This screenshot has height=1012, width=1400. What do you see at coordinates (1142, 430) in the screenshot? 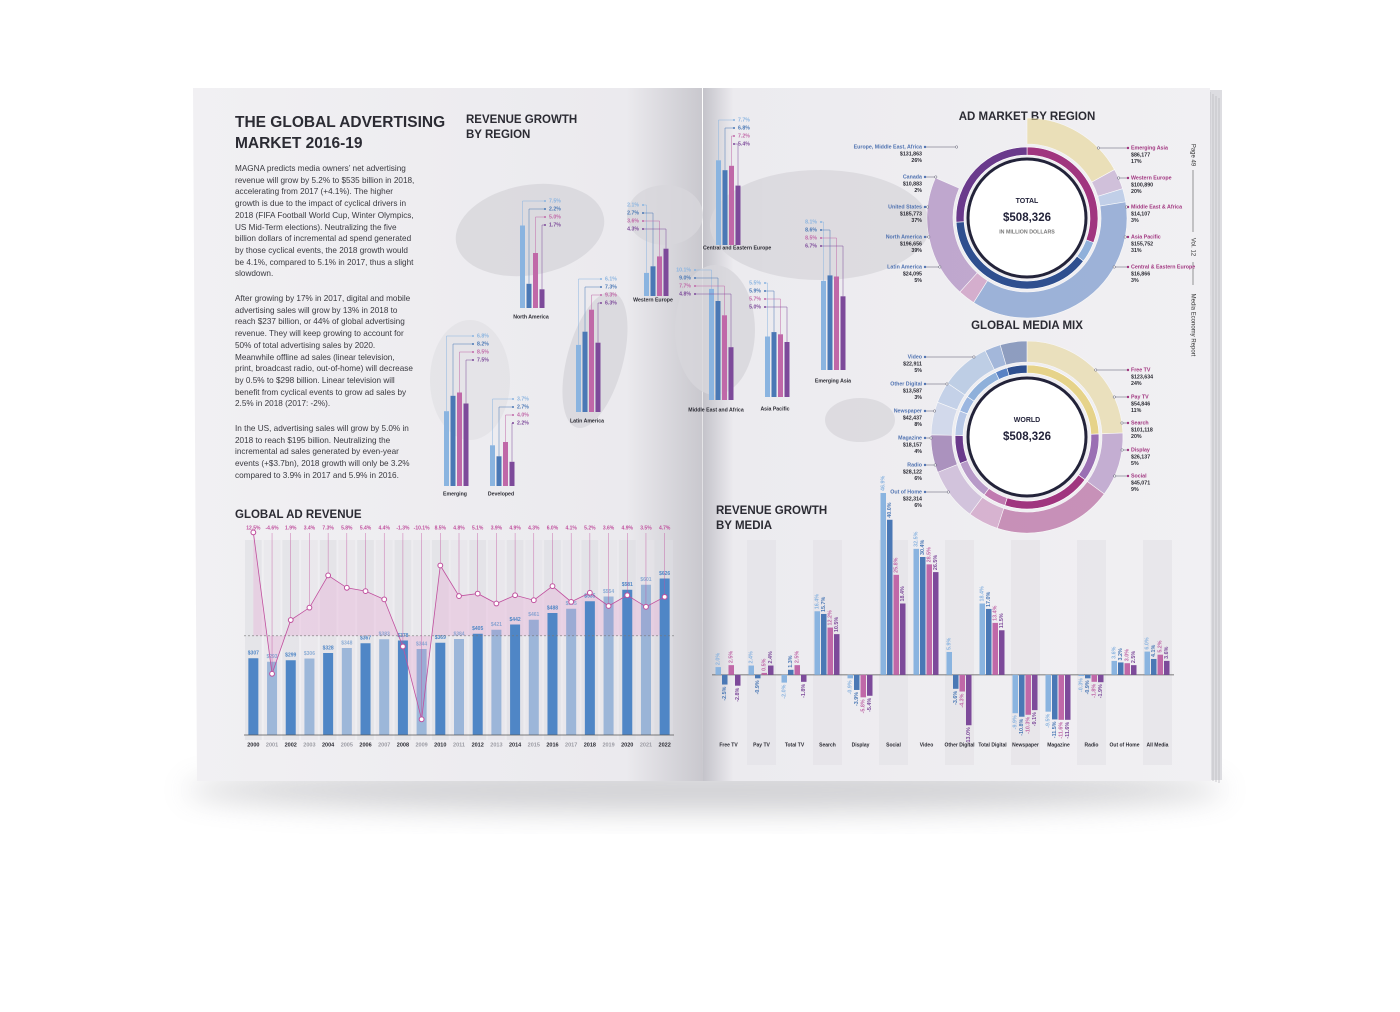
I see `segment-value: $101,118` at bounding box center [1142, 430].